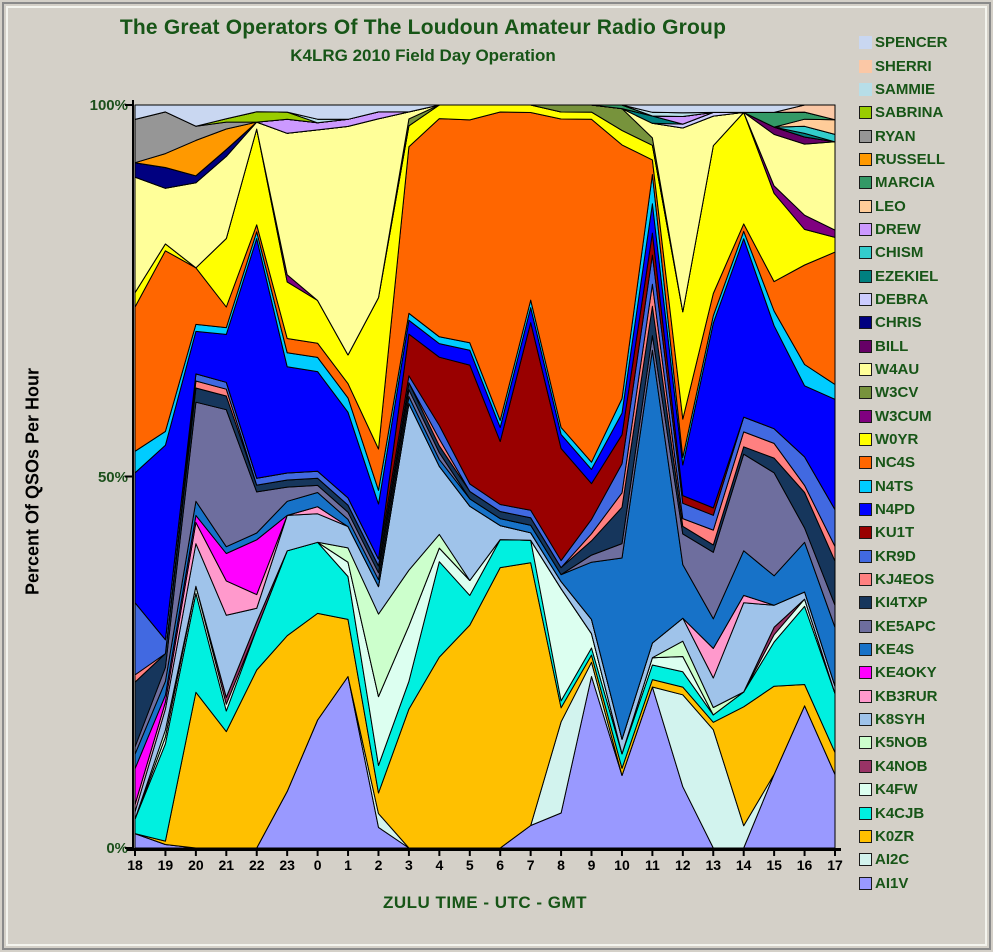 The height and width of the screenshot is (952, 993). I want to click on legend-label-KU1T: KU1T, so click(895, 533).